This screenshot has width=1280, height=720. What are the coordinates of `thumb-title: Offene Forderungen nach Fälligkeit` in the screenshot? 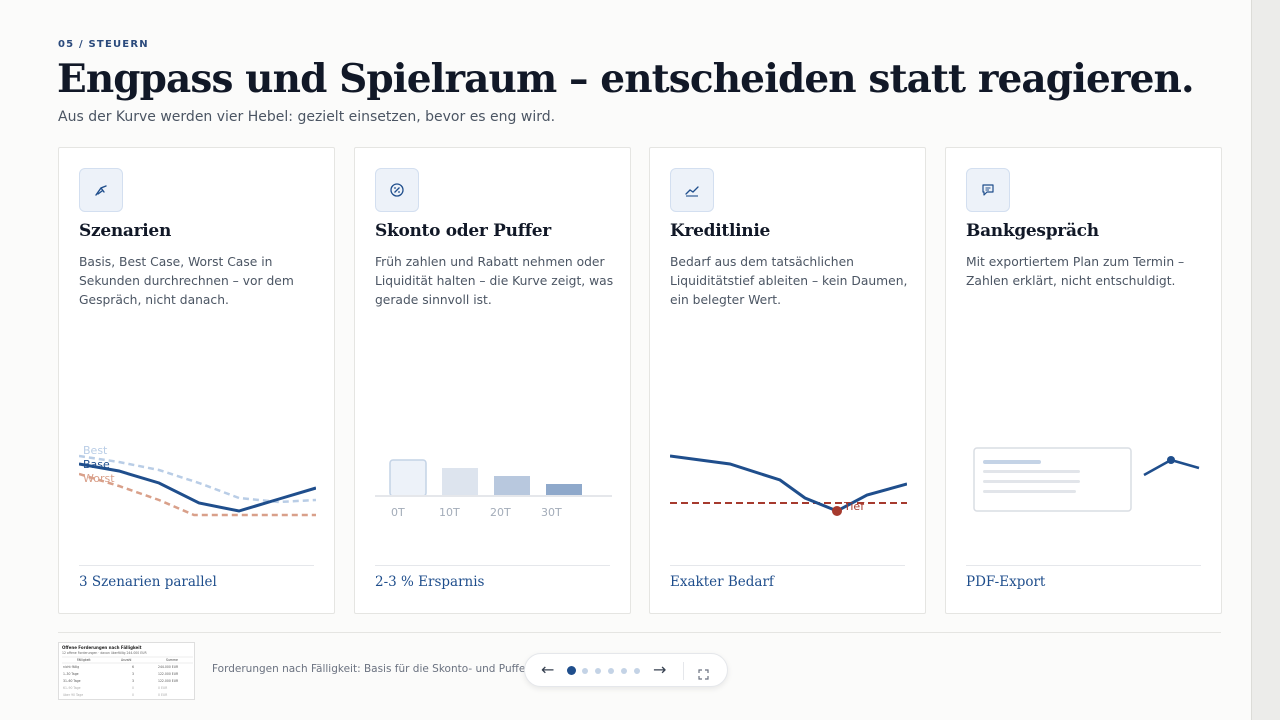 It's located at (102, 647).